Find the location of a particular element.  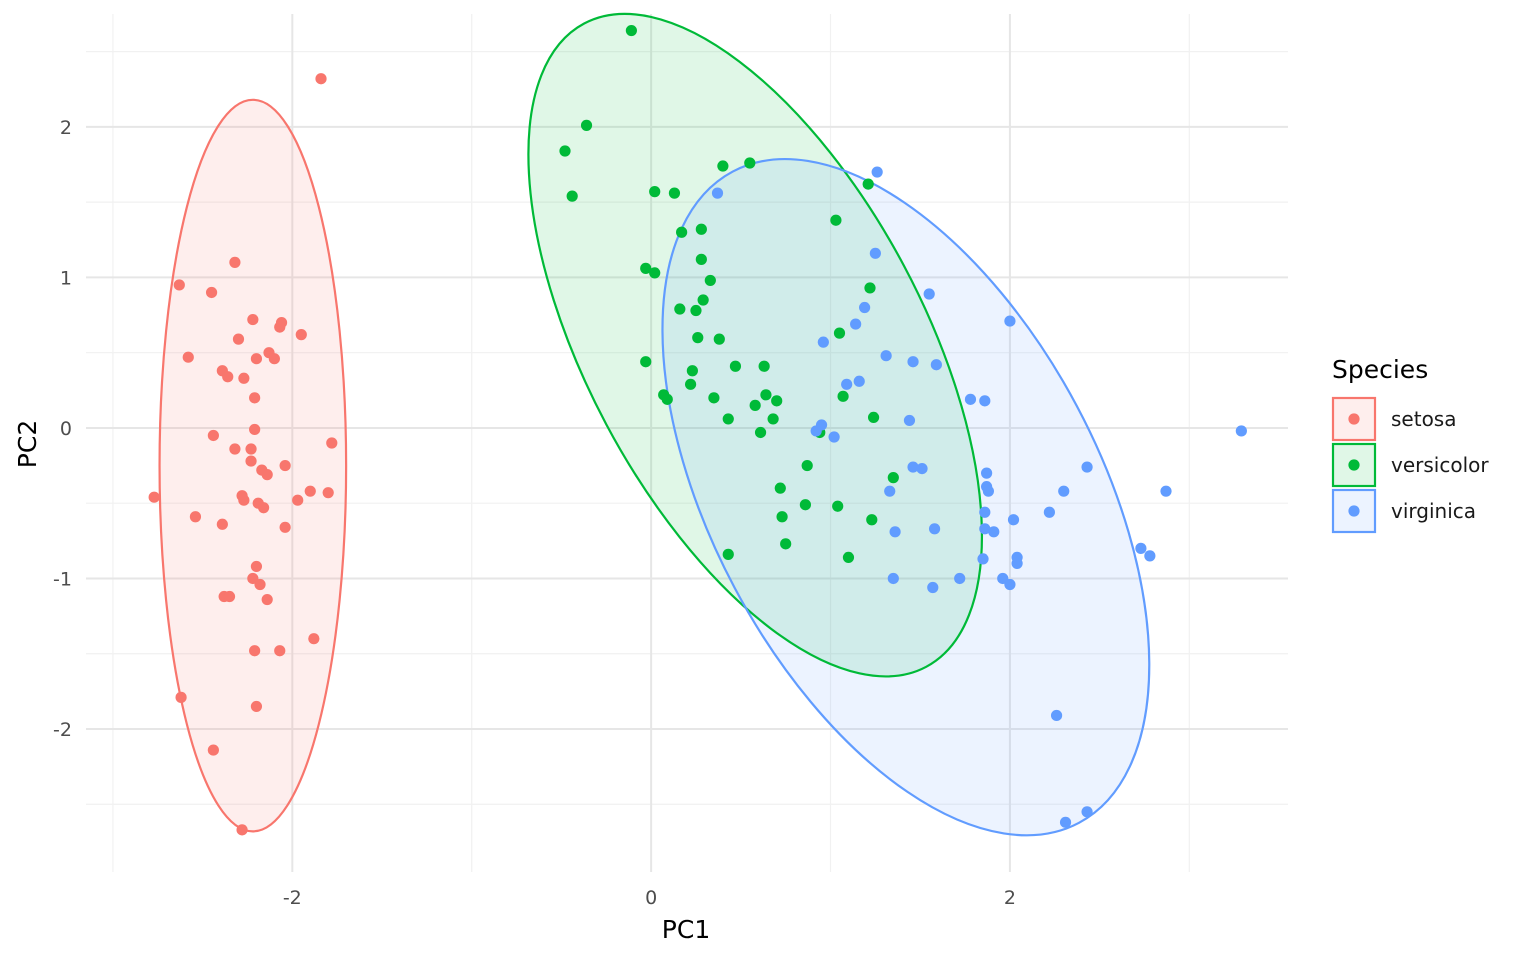

x-axis-tick-labels: -2 0 2 is located at coordinates (649, 898).